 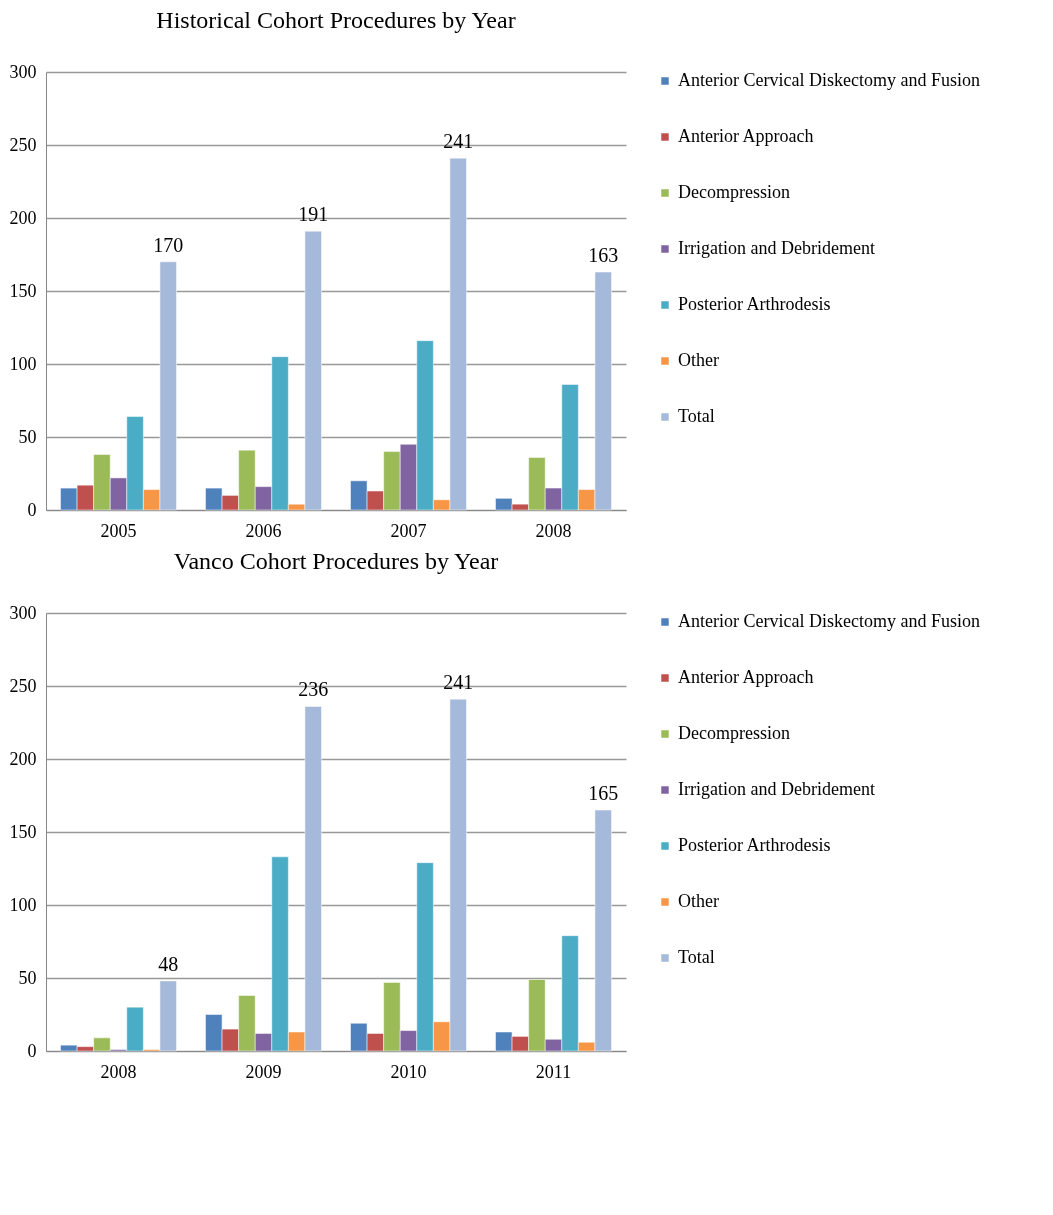 I want to click on data-label: 170, so click(x=168, y=244).